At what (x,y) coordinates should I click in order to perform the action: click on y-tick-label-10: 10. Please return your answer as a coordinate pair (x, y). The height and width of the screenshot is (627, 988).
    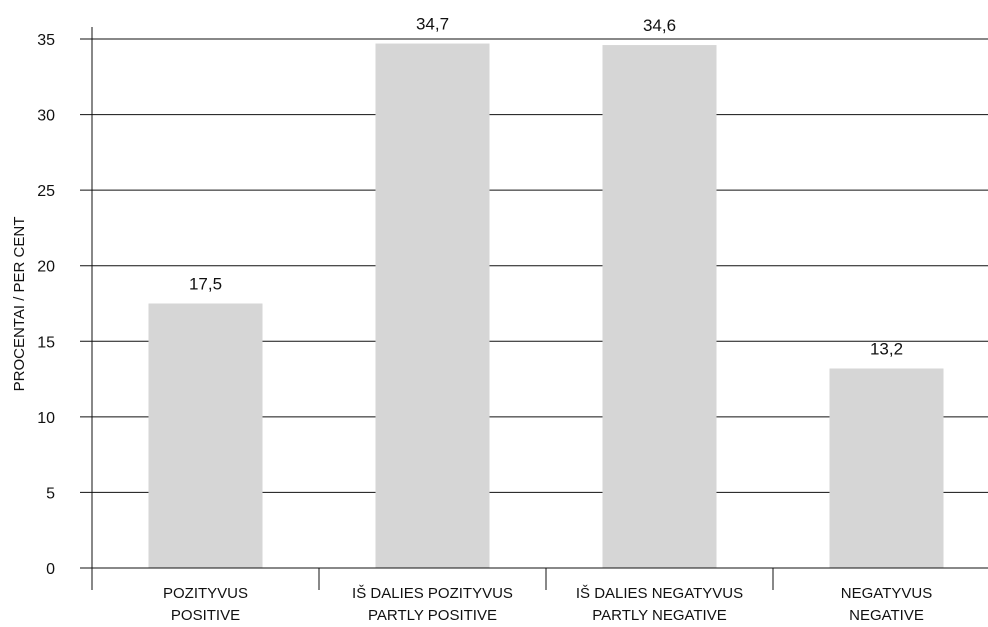
    Looking at the image, I should click on (46, 418).